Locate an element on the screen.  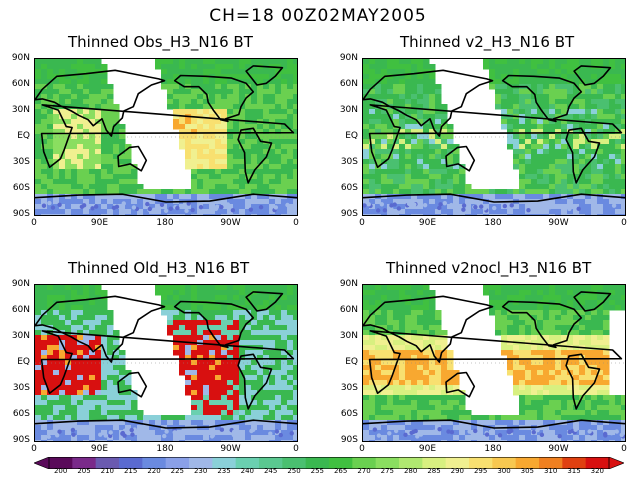
colorbar-label: 300 is located at coordinates (504, 471).